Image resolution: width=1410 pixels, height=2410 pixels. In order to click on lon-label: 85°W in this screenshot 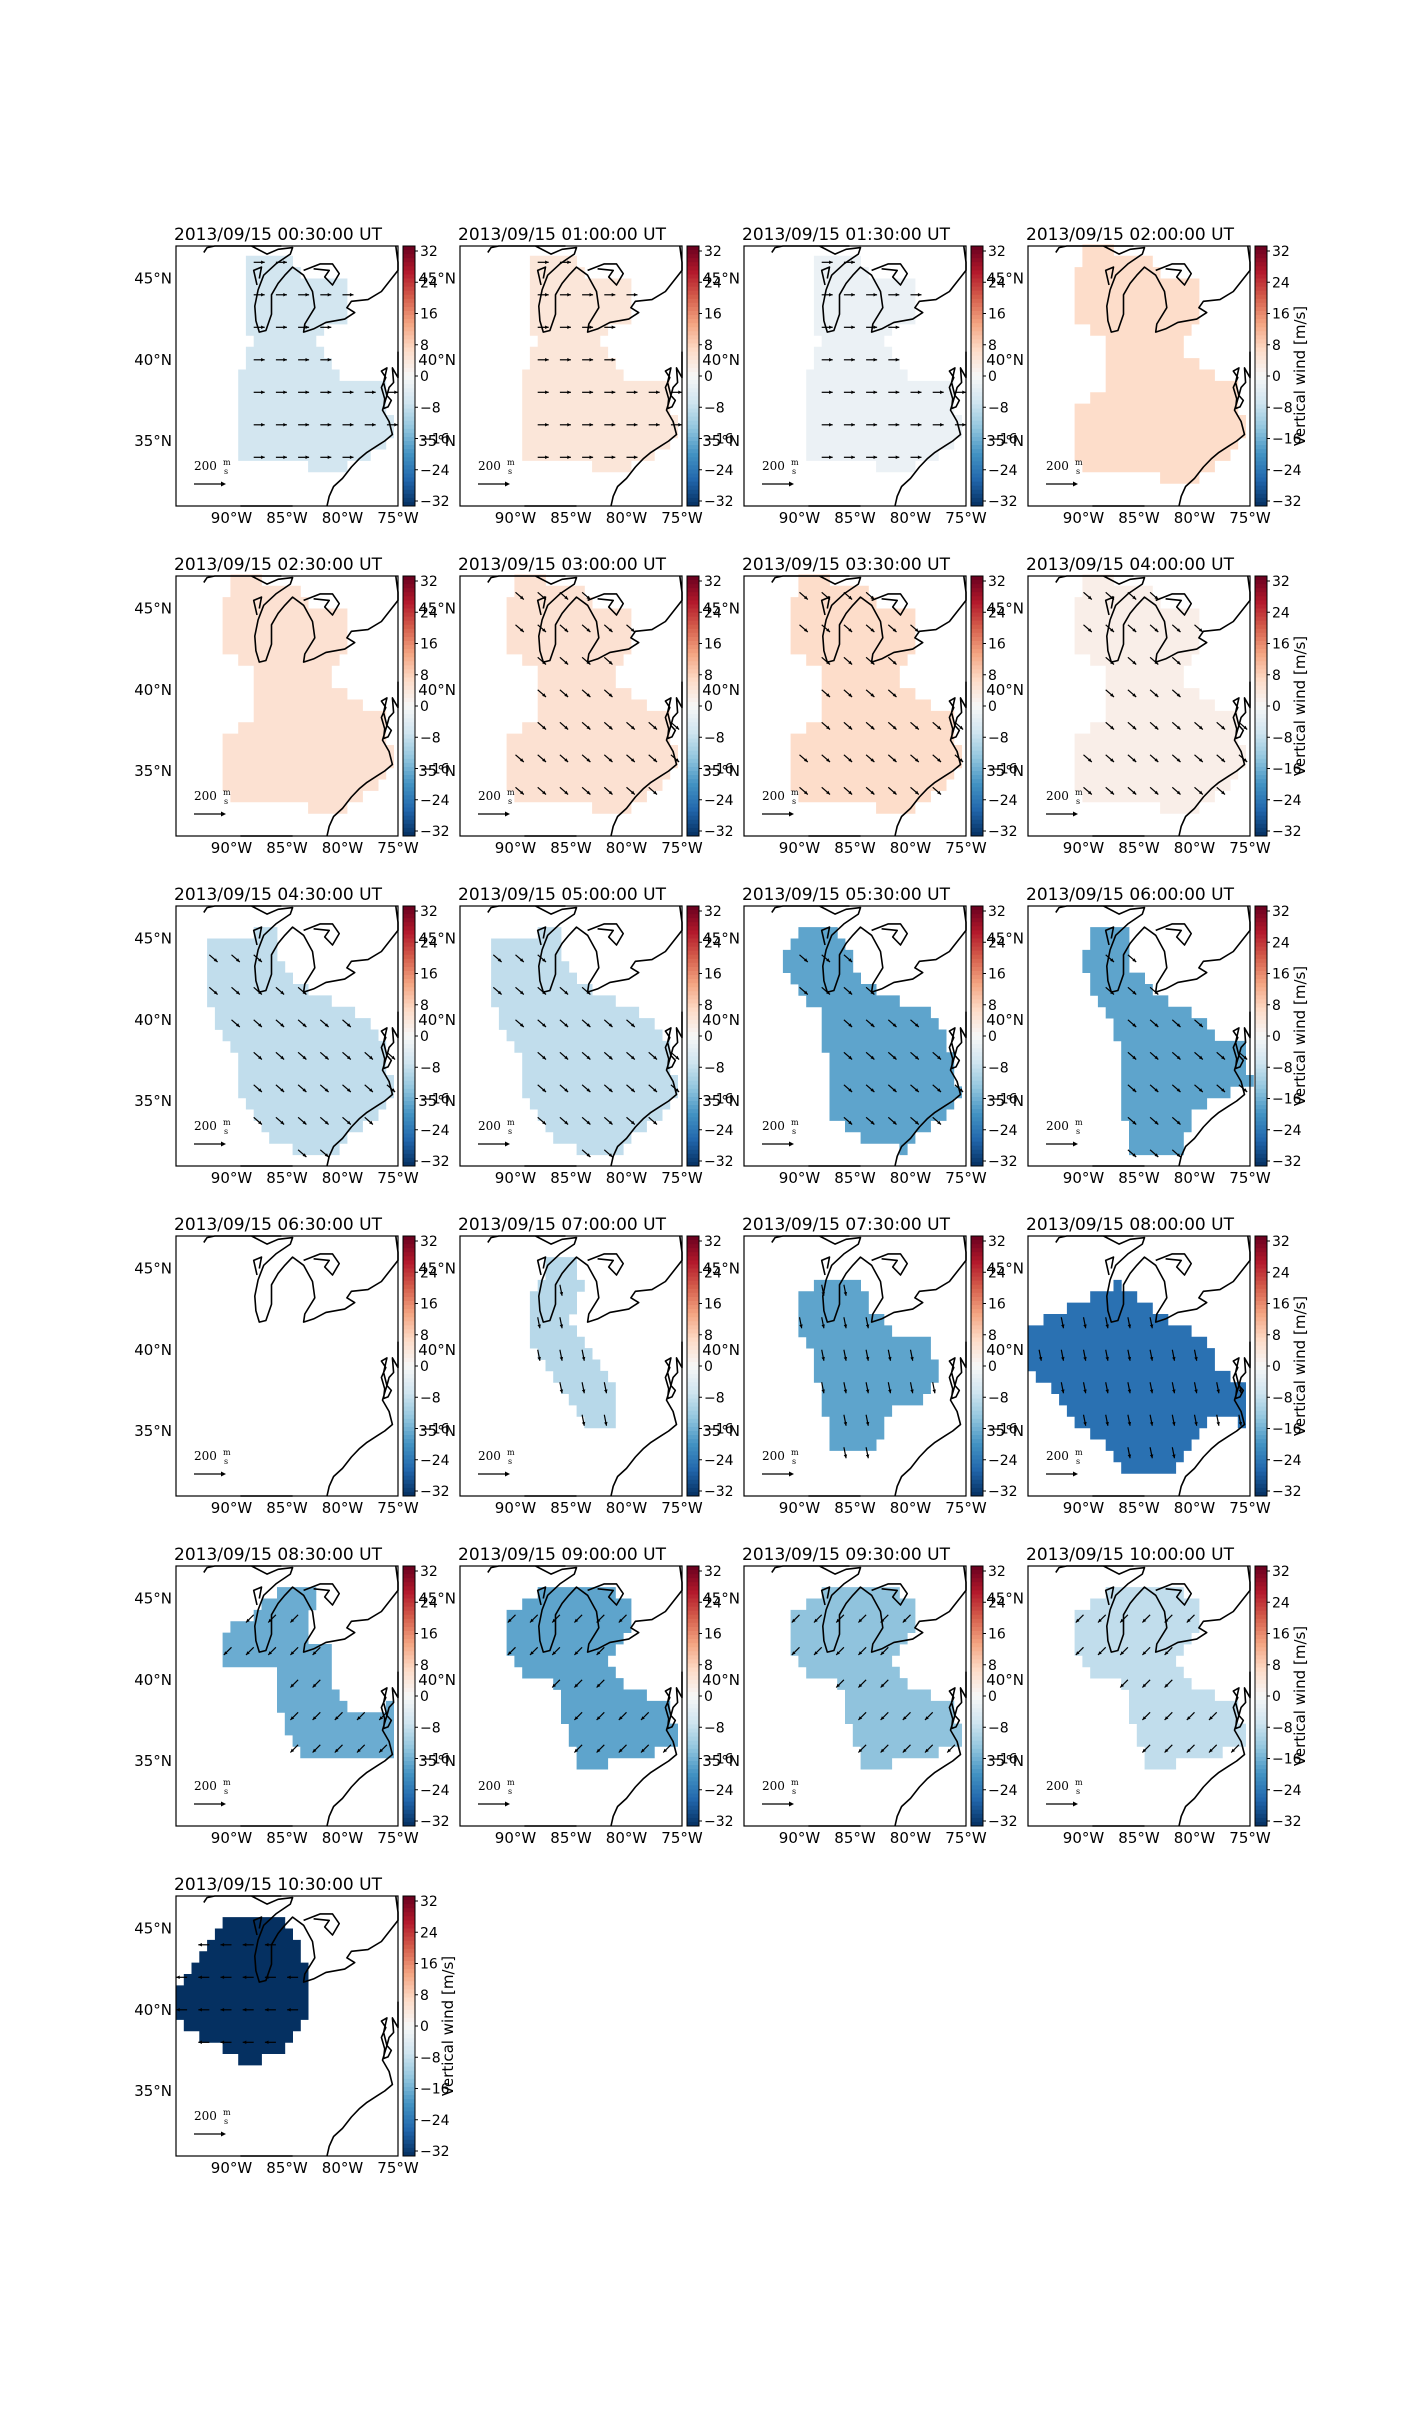, I will do `click(1139, 1508)`.